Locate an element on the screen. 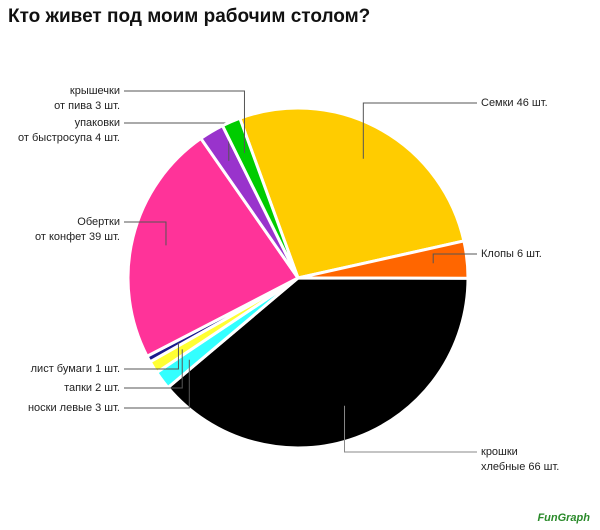 The height and width of the screenshot is (530, 600). slice-label: упаковки от быстросупа 4 шт. is located at coordinates (69, 130).